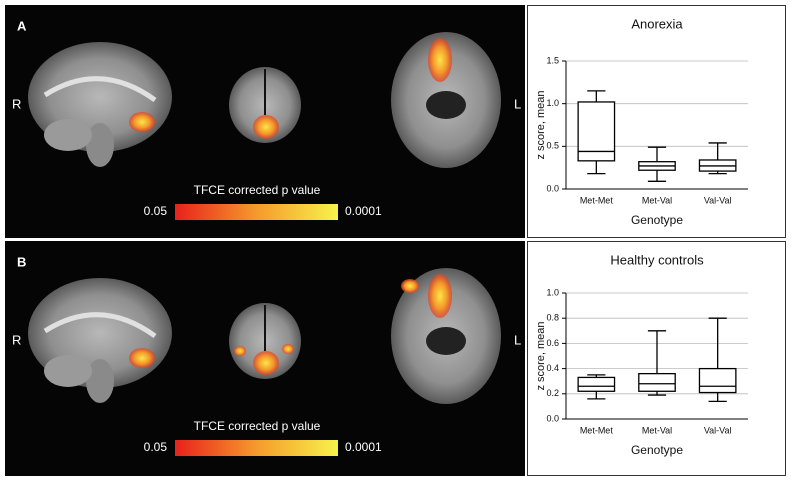  Describe the element at coordinates (21, 261) in the screenshot. I see `panel-label: B` at that location.